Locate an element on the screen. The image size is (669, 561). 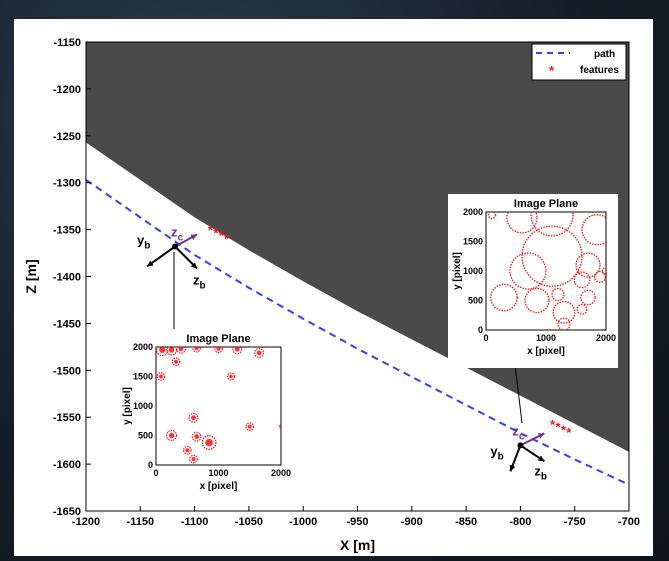
y-tick-label: -1450 is located at coordinates (67, 324).